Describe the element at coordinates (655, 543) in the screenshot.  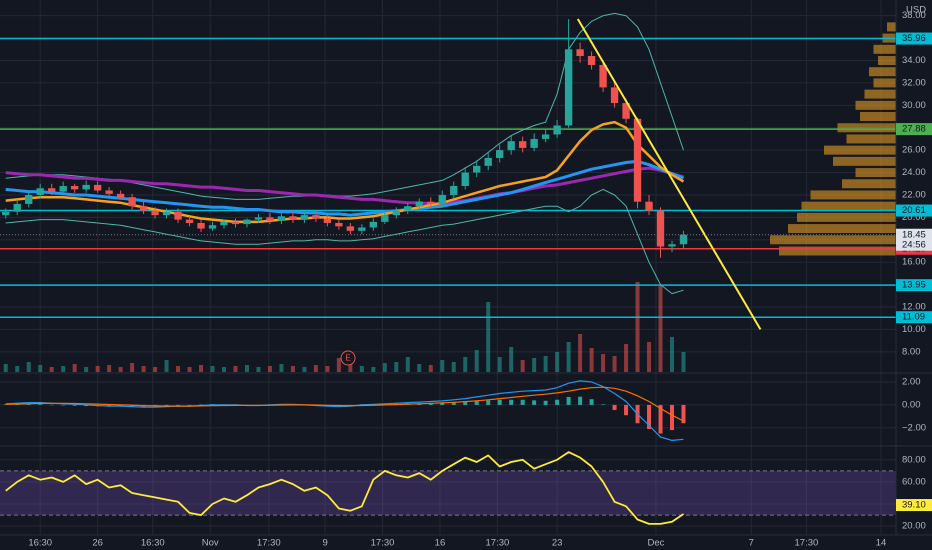
I see `x-tick-label: Dec` at that location.